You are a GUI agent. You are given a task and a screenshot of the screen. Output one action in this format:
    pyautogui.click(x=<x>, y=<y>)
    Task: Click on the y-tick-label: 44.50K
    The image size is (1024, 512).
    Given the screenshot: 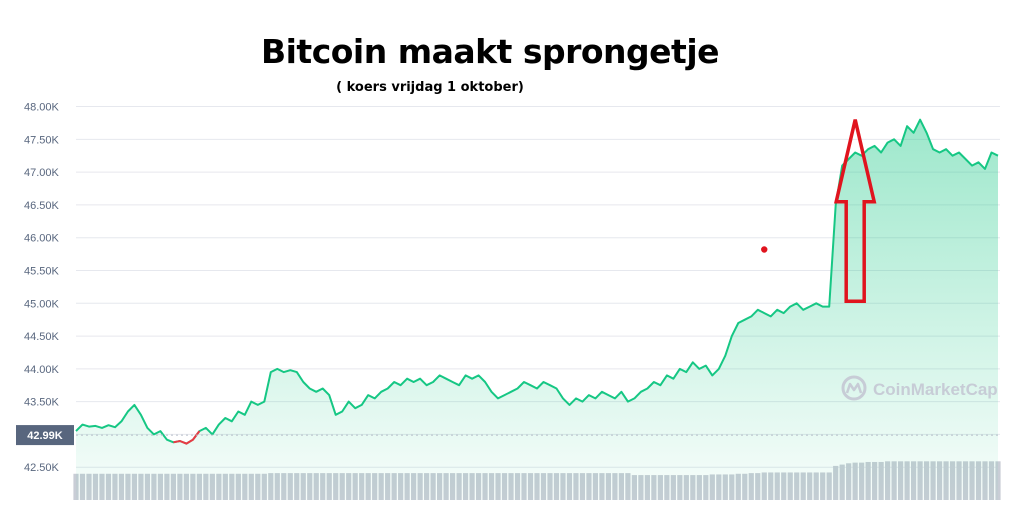 What is the action you would take?
    pyautogui.click(x=42, y=337)
    